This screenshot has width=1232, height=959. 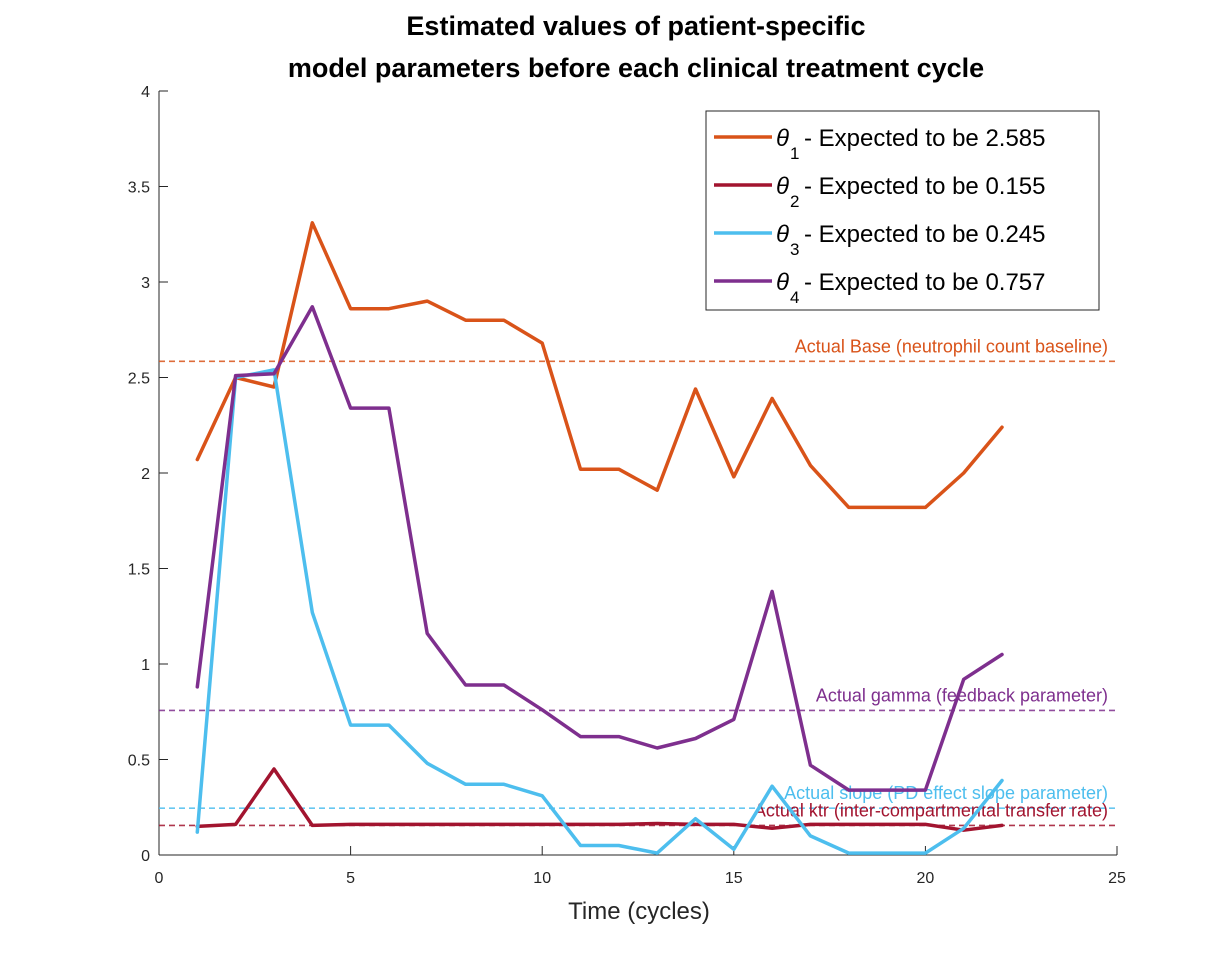 I want to click on y-tick-label: 3.5, so click(x=139, y=188).